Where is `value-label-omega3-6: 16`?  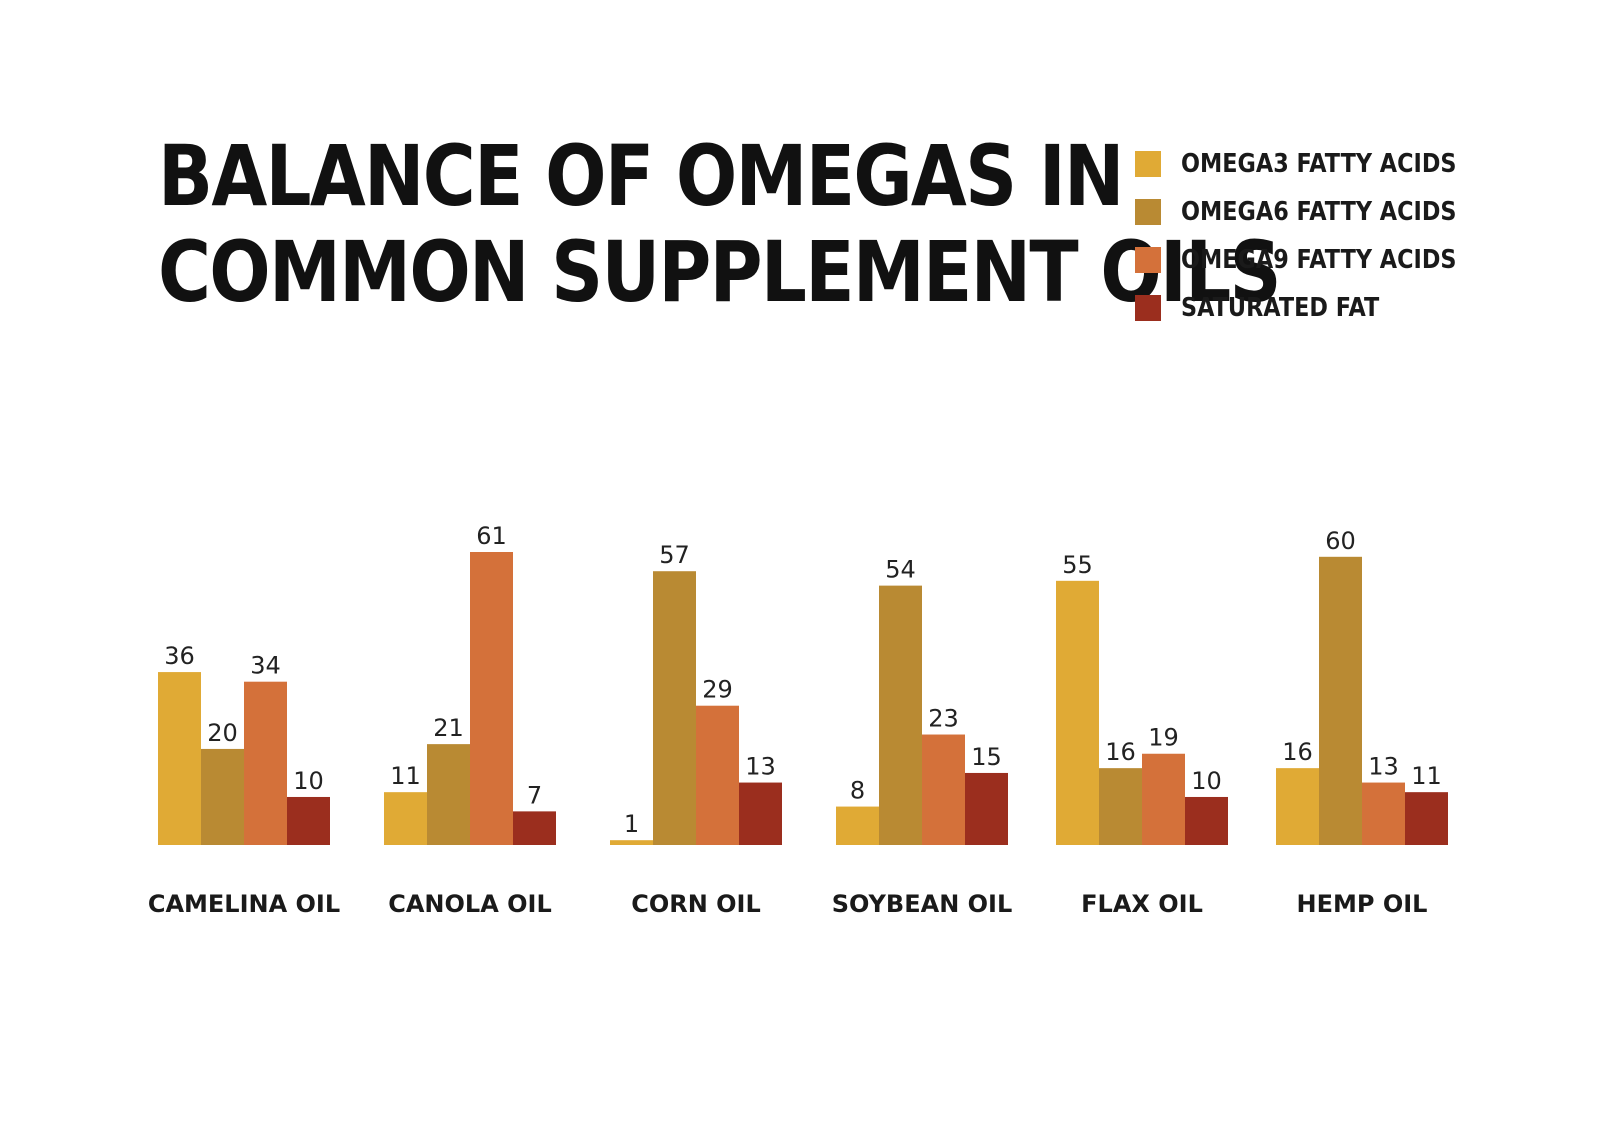
value-label-omega3-6: 16 is located at coordinates (1297, 752).